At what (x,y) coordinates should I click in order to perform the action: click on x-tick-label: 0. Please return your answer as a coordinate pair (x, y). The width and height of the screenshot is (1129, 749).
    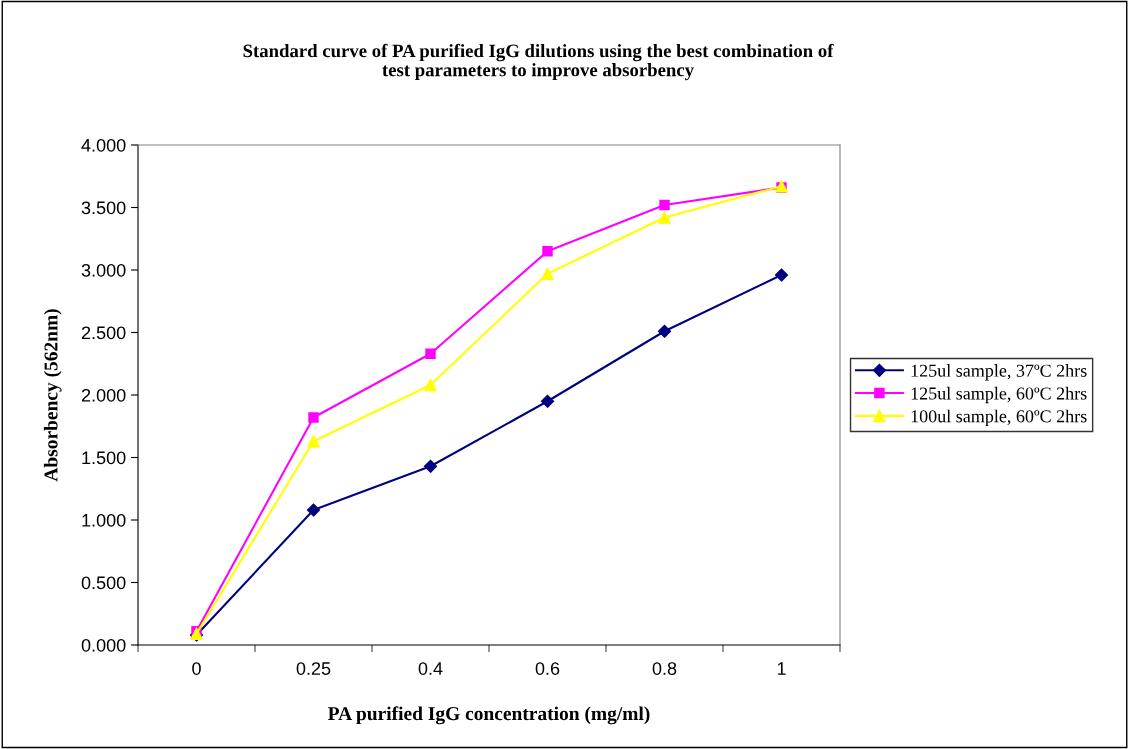
    Looking at the image, I should click on (196, 668).